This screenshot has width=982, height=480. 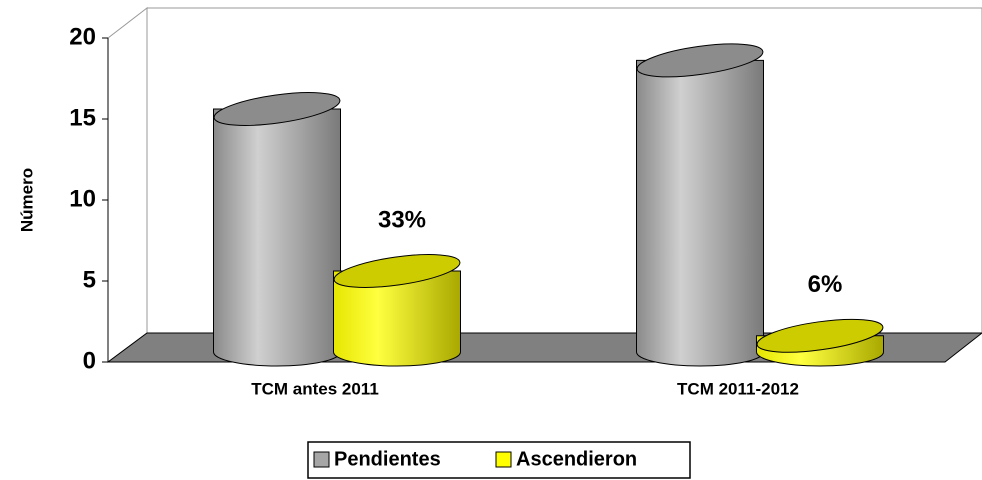 What do you see at coordinates (576, 459) in the screenshot?
I see `legend-label: Ascendieron` at bounding box center [576, 459].